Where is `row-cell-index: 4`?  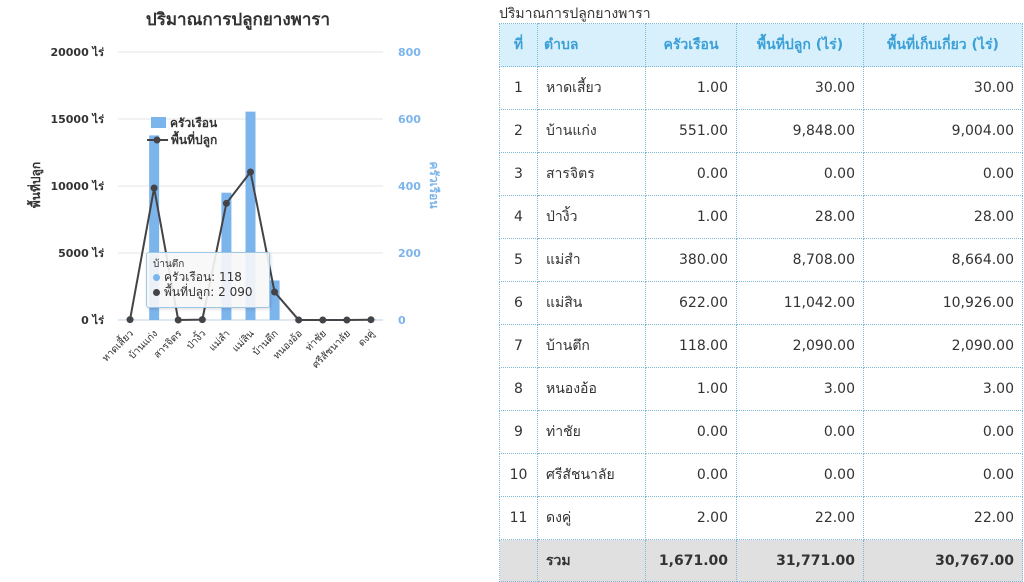 row-cell-index: 4 is located at coordinates (519, 217).